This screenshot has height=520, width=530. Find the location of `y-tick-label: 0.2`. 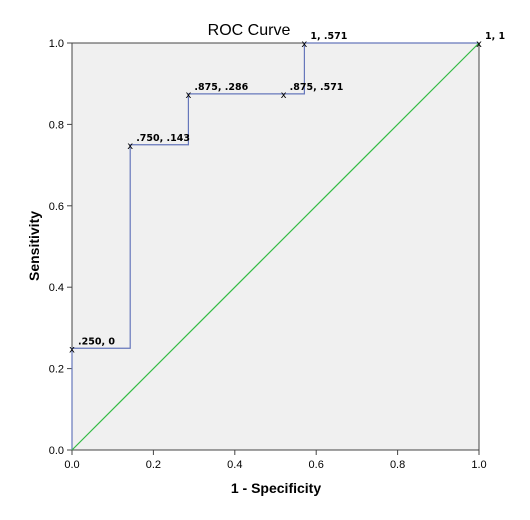

y-tick-label: 0.2 is located at coordinates (56, 370).